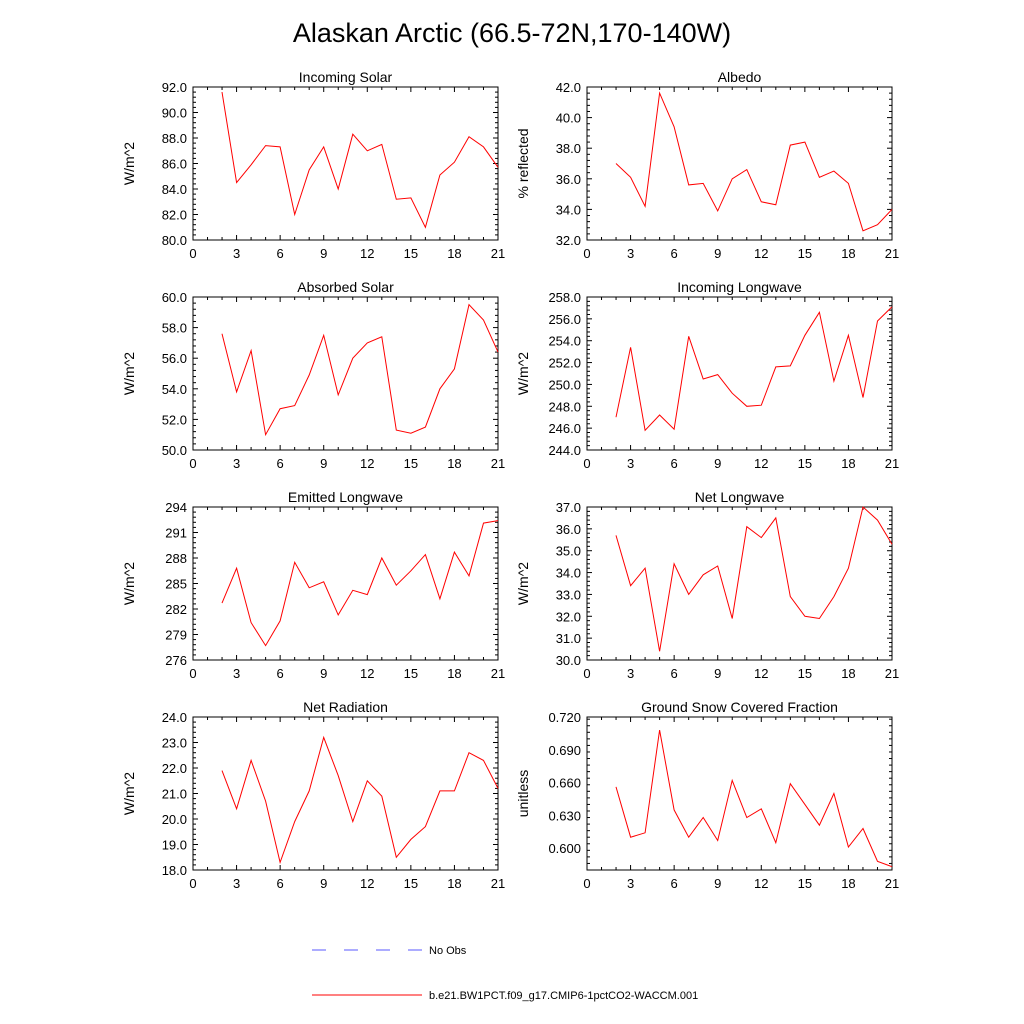 The image size is (1024, 1024). I want to click on y-tick-label: 31.0, so click(568, 638).